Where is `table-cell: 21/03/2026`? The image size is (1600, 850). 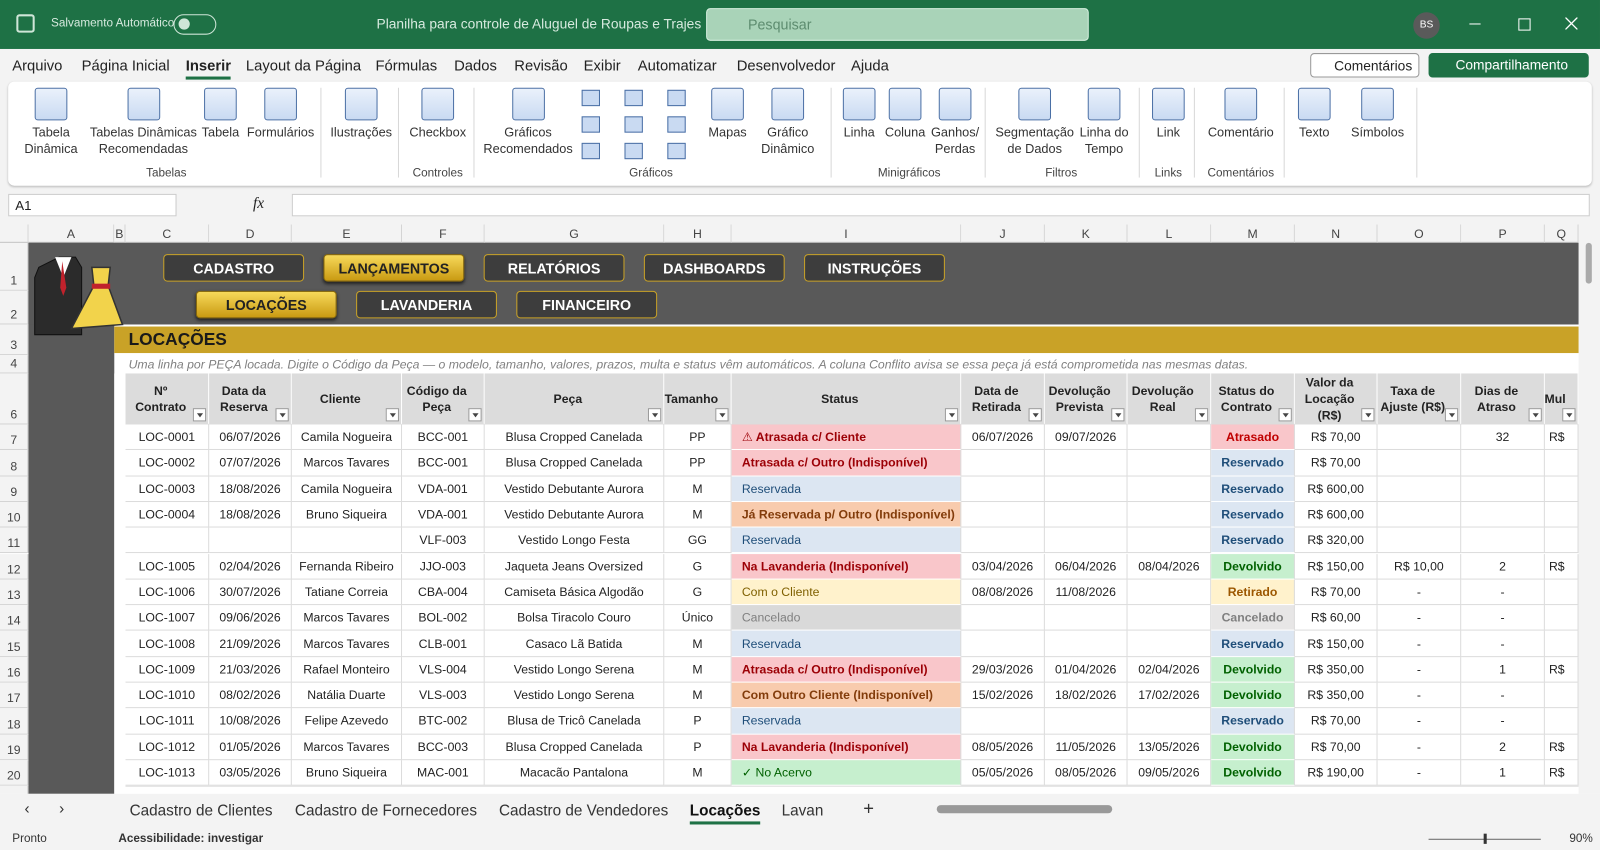 table-cell: 21/03/2026 is located at coordinates (250, 669).